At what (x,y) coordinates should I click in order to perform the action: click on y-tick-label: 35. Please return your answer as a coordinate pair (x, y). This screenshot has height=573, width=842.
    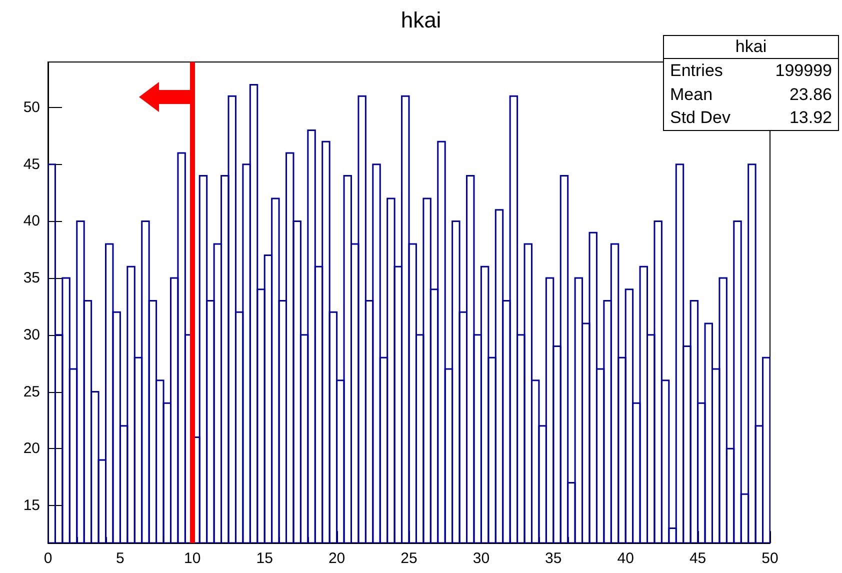
    Looking at the image, I should click on (31, 278).